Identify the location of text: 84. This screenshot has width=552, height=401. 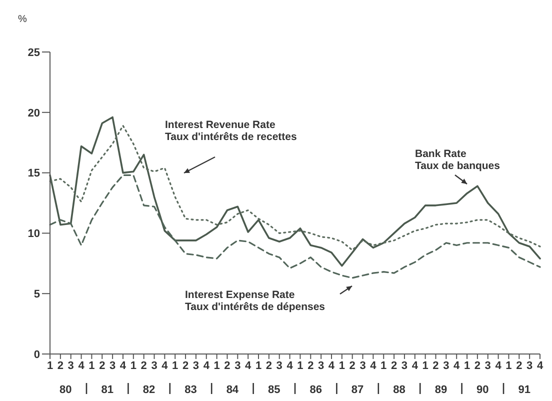
(233, 390).